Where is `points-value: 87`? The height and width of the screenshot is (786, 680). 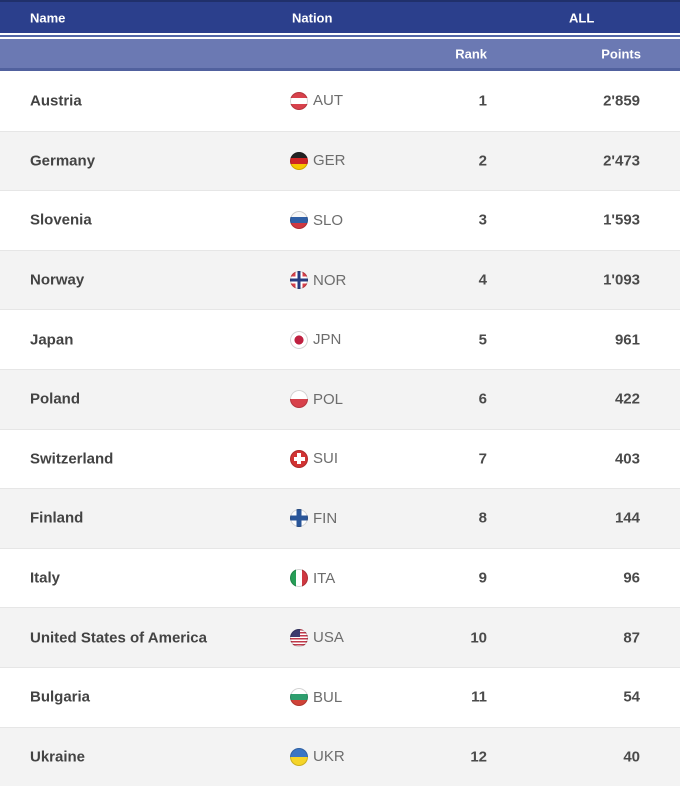 points-value: 87 is located at coordinates (631, 638).